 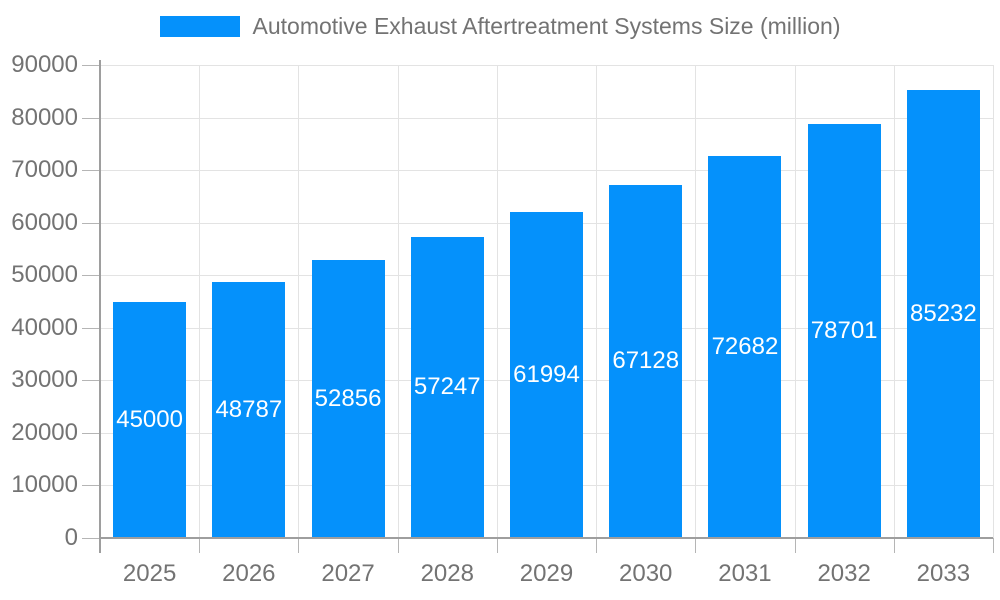 What do you see at coordinates (745, 573) in the screenshot?
I see `x-axis-label: 2031` at bounding box center [745, 573].